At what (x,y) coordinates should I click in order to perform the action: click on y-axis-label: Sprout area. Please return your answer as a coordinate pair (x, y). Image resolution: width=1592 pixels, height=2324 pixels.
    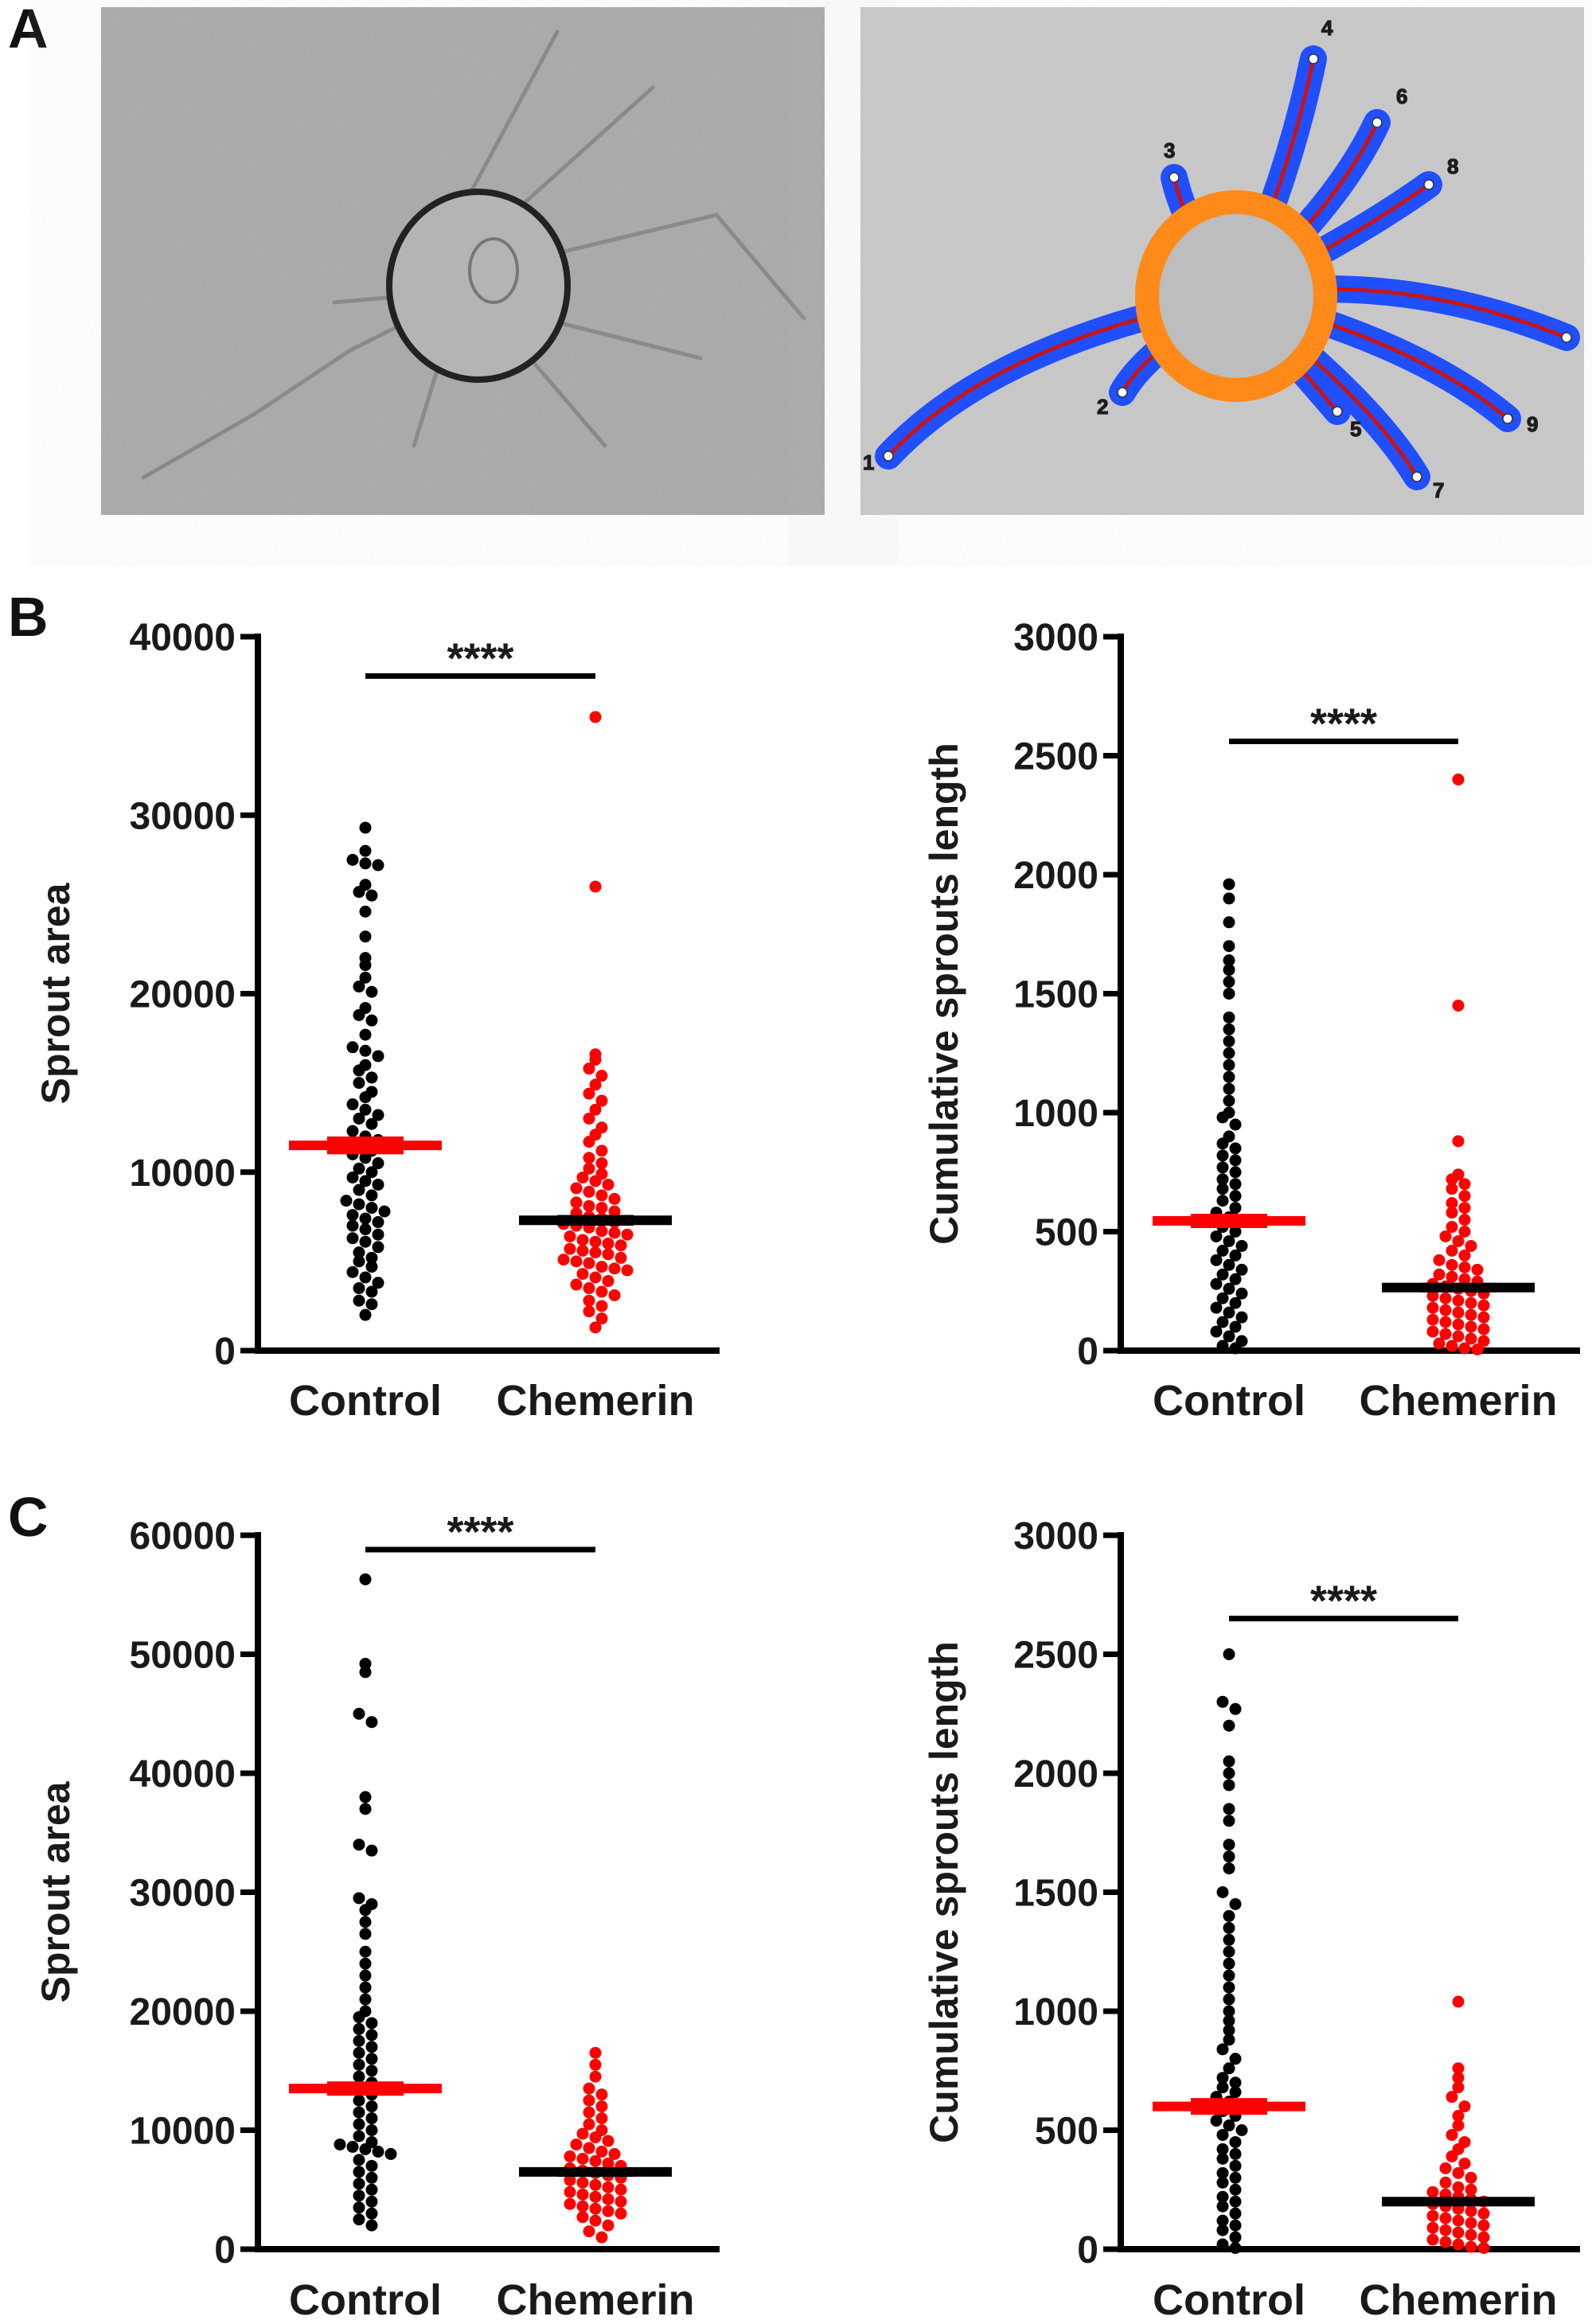
    Looking at the image, I should click on (56, 993).